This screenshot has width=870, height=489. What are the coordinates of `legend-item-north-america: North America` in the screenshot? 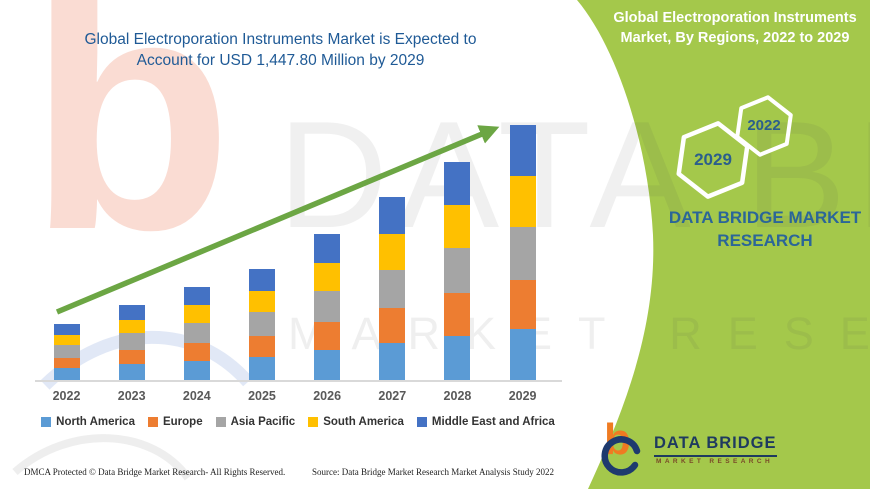 It's located at (88, 422).